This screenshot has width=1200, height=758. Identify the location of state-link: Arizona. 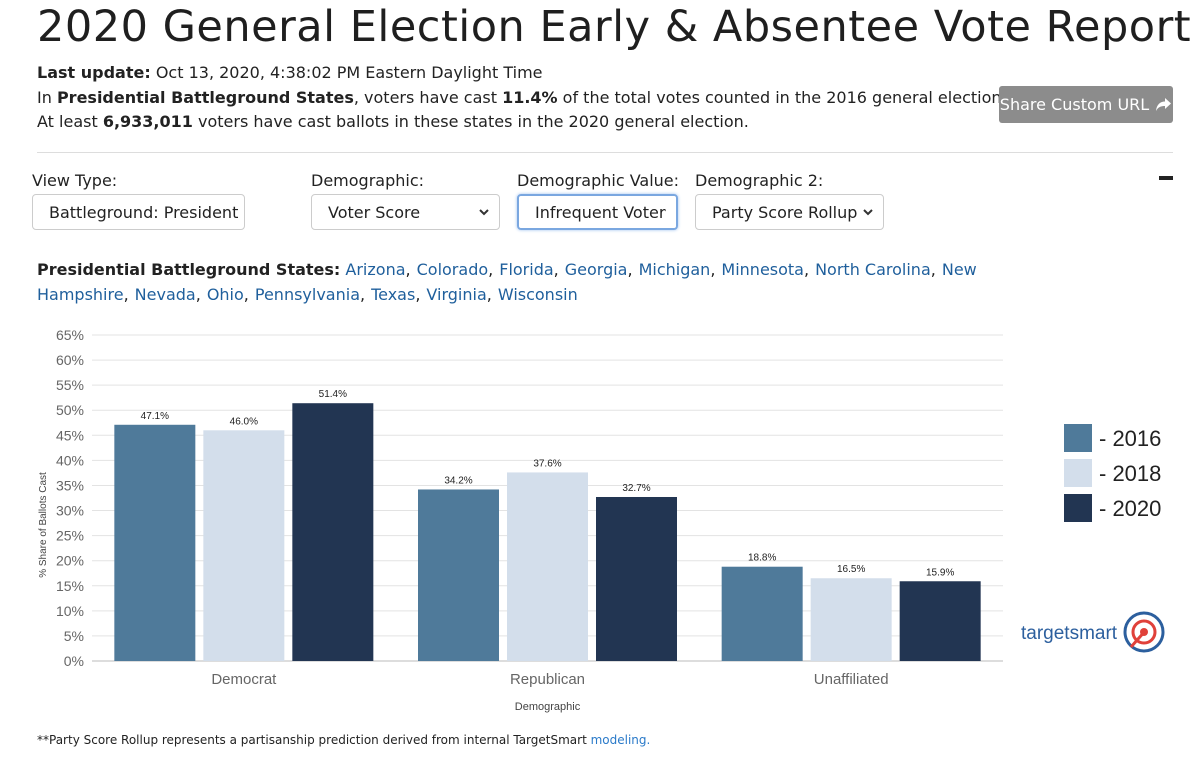
(375, 269).